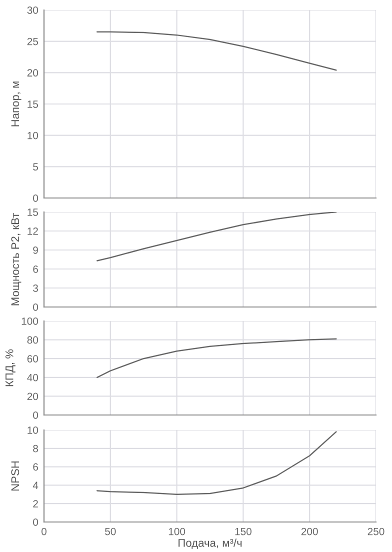  Describe the element at coordinates (35, 167) in the screenshot. I see `y-tick-label: 5` at that location.